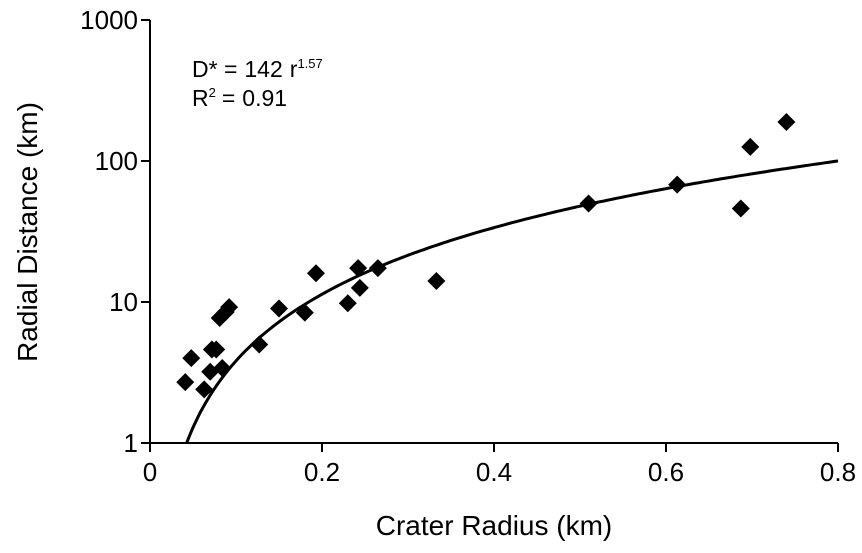 The width and height of the screenshot is (862, 553). I want to click on variable: r, so click(294, 69).